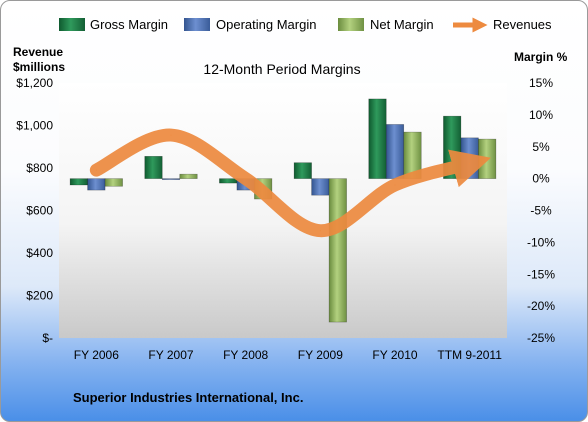 The height and width of the screenshot is (422, 588). What do you see at coordinates (39, 67) in the screenshot?
I see `left-axis-title-line2: $millions` at bounding box center [39, 67].